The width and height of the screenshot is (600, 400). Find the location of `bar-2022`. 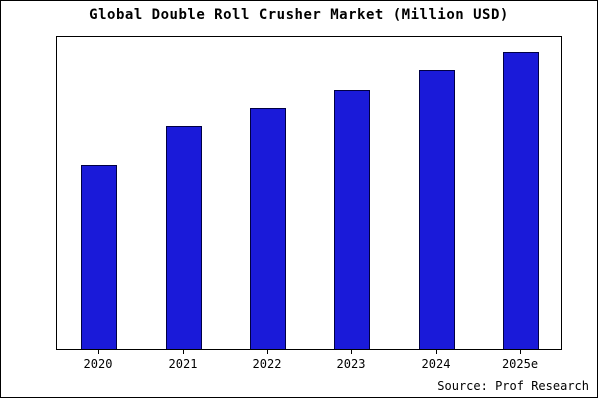

bar-2022 is located at coordinates (268, 228).